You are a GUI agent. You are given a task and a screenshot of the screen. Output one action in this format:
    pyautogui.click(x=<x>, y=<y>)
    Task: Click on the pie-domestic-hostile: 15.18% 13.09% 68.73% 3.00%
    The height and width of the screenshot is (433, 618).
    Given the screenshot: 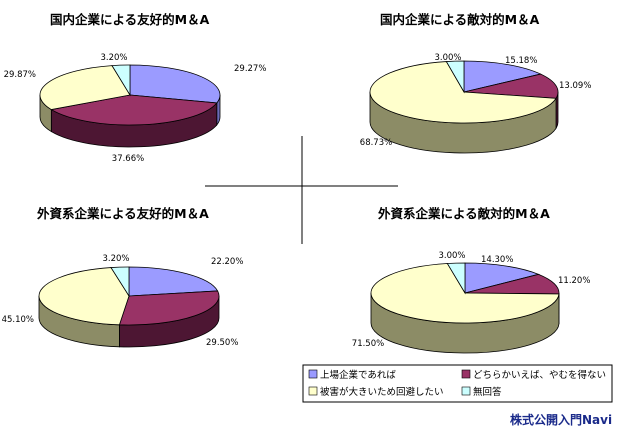 What is the action you would take?
    pyautogui.click(x=475, y=103)
    